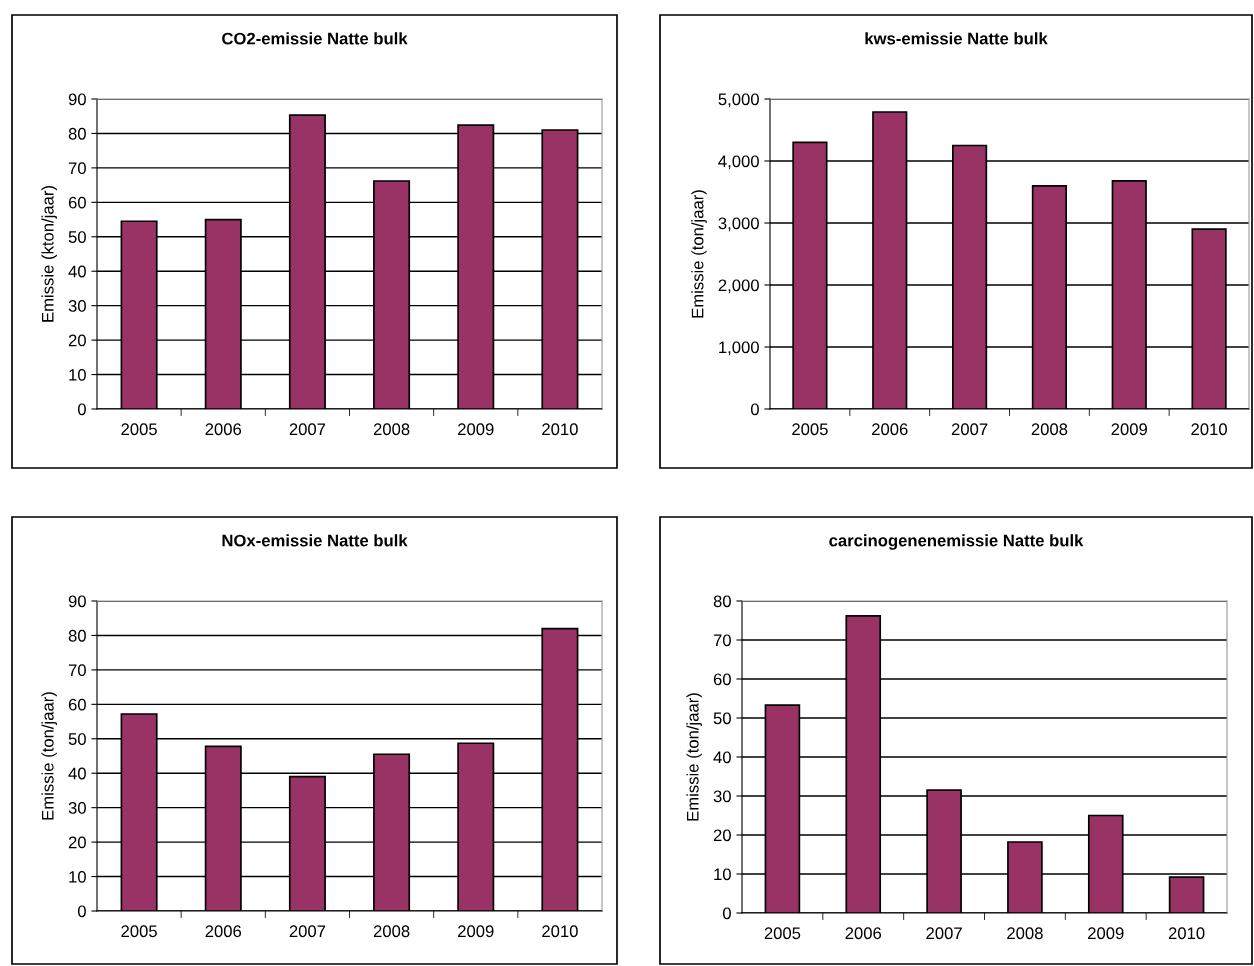  Describe the element at coordinates (738, 100) in the screenshot. I see `y-tick-label: 5,000` at that location.